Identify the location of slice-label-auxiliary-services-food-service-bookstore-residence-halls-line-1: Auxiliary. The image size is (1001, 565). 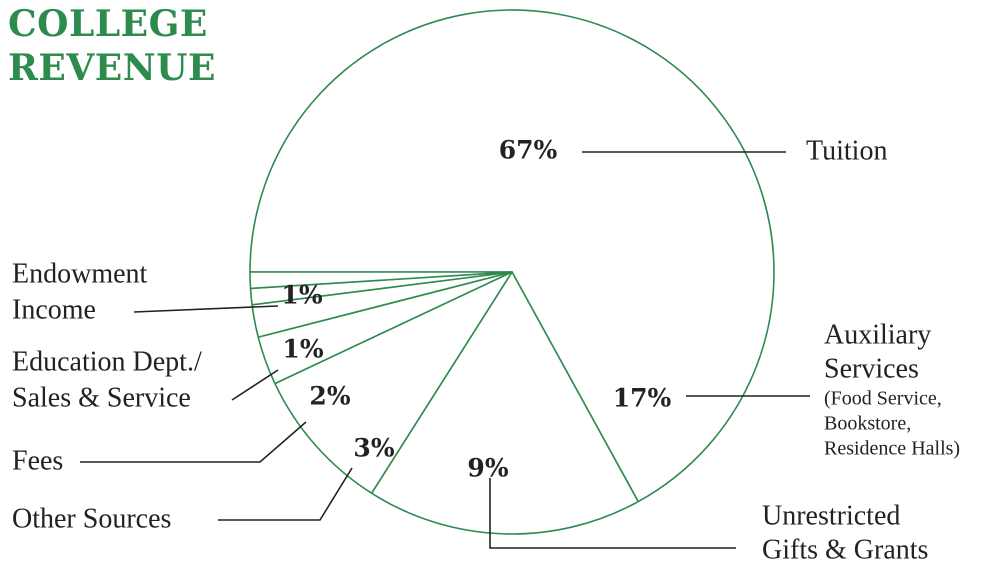
(877, 334).